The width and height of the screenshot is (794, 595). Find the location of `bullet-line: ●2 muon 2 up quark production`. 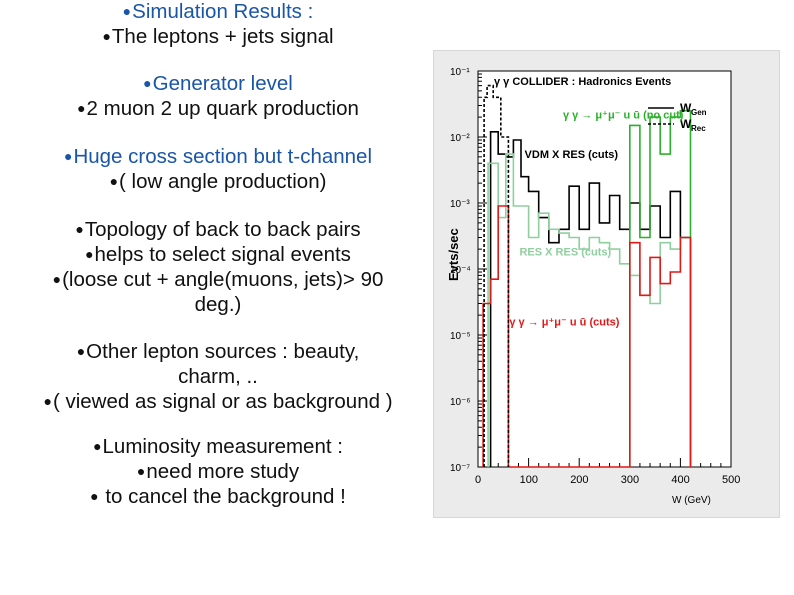

bullet-line: ●2 muon 2 up quark production is located at coordinates (218, 109).